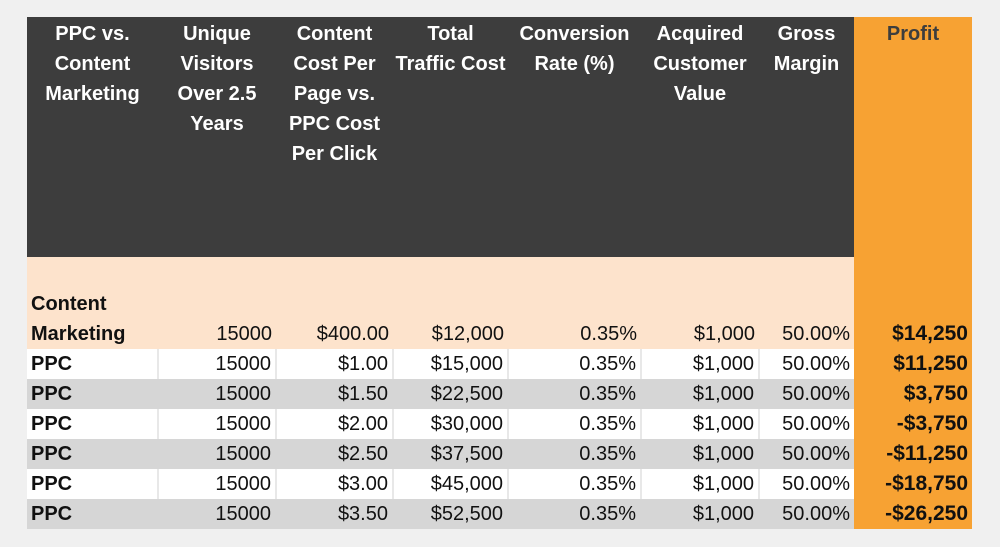 The height and width of the screenshot is (547, 1000). Describe the element at coordinates (450, 394) in the screenshot. I see `table-cell: $22,500` at that location.